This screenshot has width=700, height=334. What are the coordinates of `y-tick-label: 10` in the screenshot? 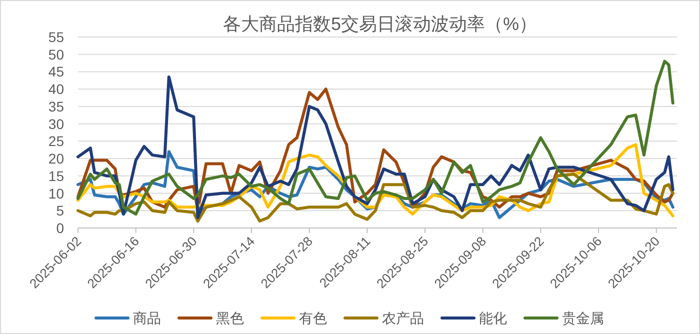 It's located at (56, 193).